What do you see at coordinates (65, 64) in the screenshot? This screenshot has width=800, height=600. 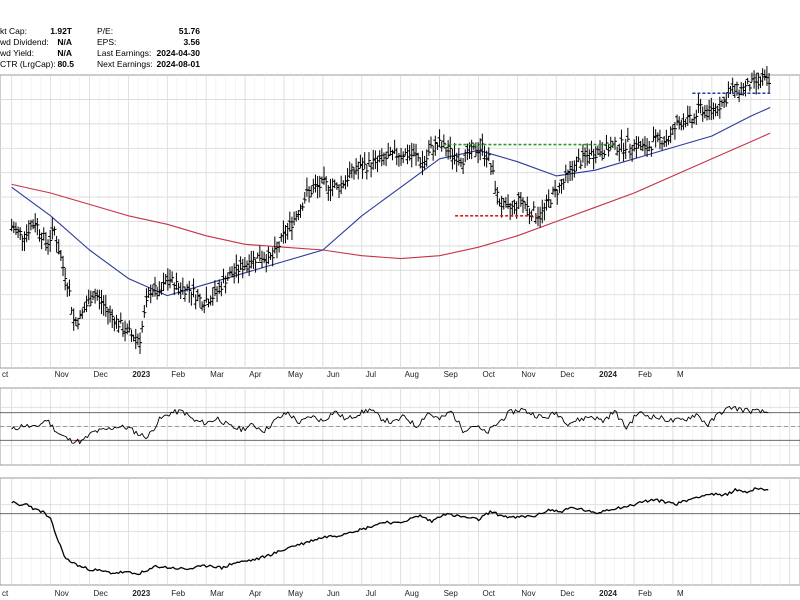 I see `info-value-sctr: 80.5` at bounding box center [65, 64].